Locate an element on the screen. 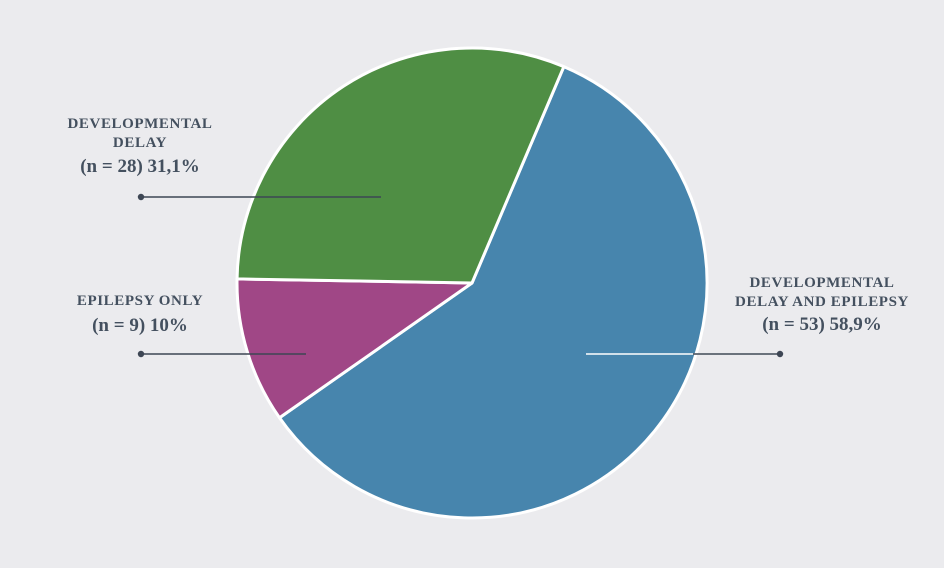 The height and width of the screenshot is (568, 944). slice-value-label: (n = 9) 10% is located at coordinates (140, 325).